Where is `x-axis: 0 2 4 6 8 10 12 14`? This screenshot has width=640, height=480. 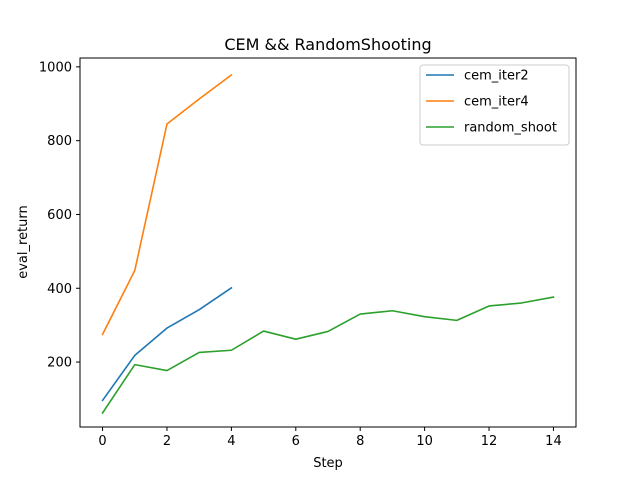
x-axis: 0 2 4 6 8 10 12 14 is located at coordinates (330, 438).